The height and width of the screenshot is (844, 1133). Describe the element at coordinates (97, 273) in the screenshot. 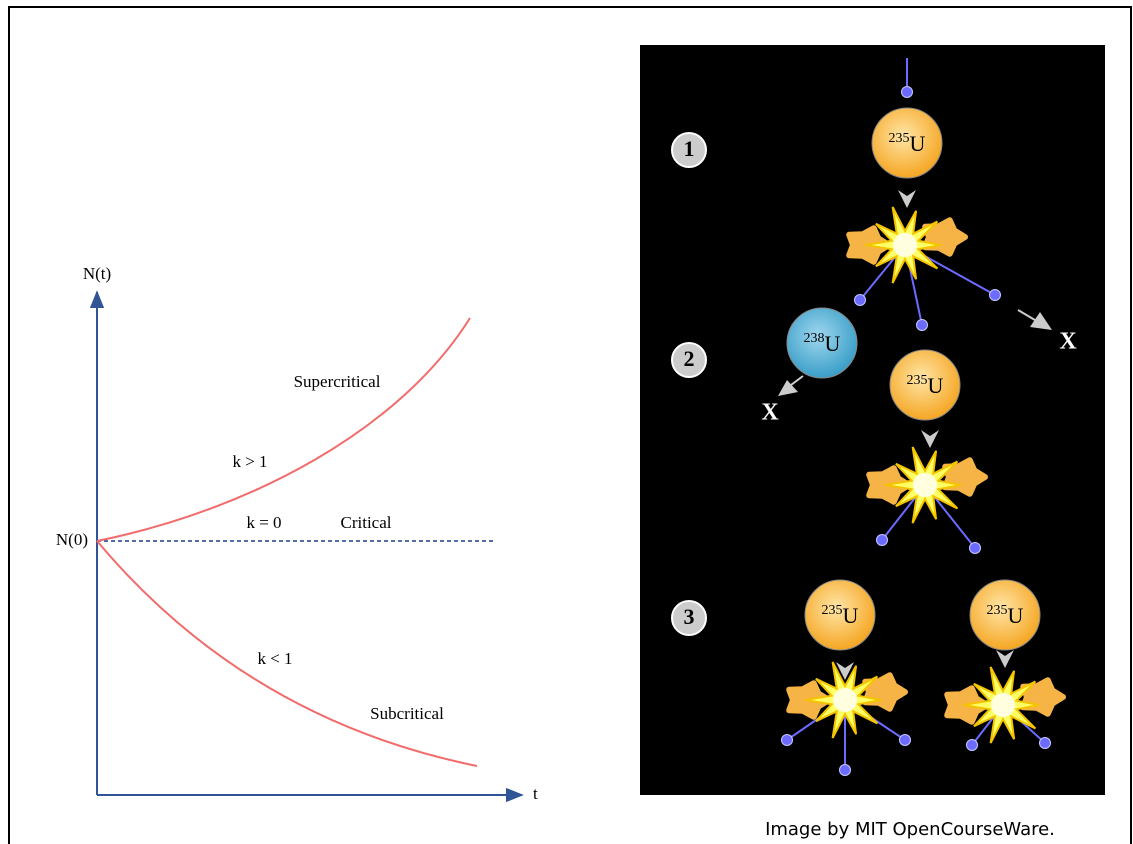

I see `y-axis-label: N(t)` at that location.